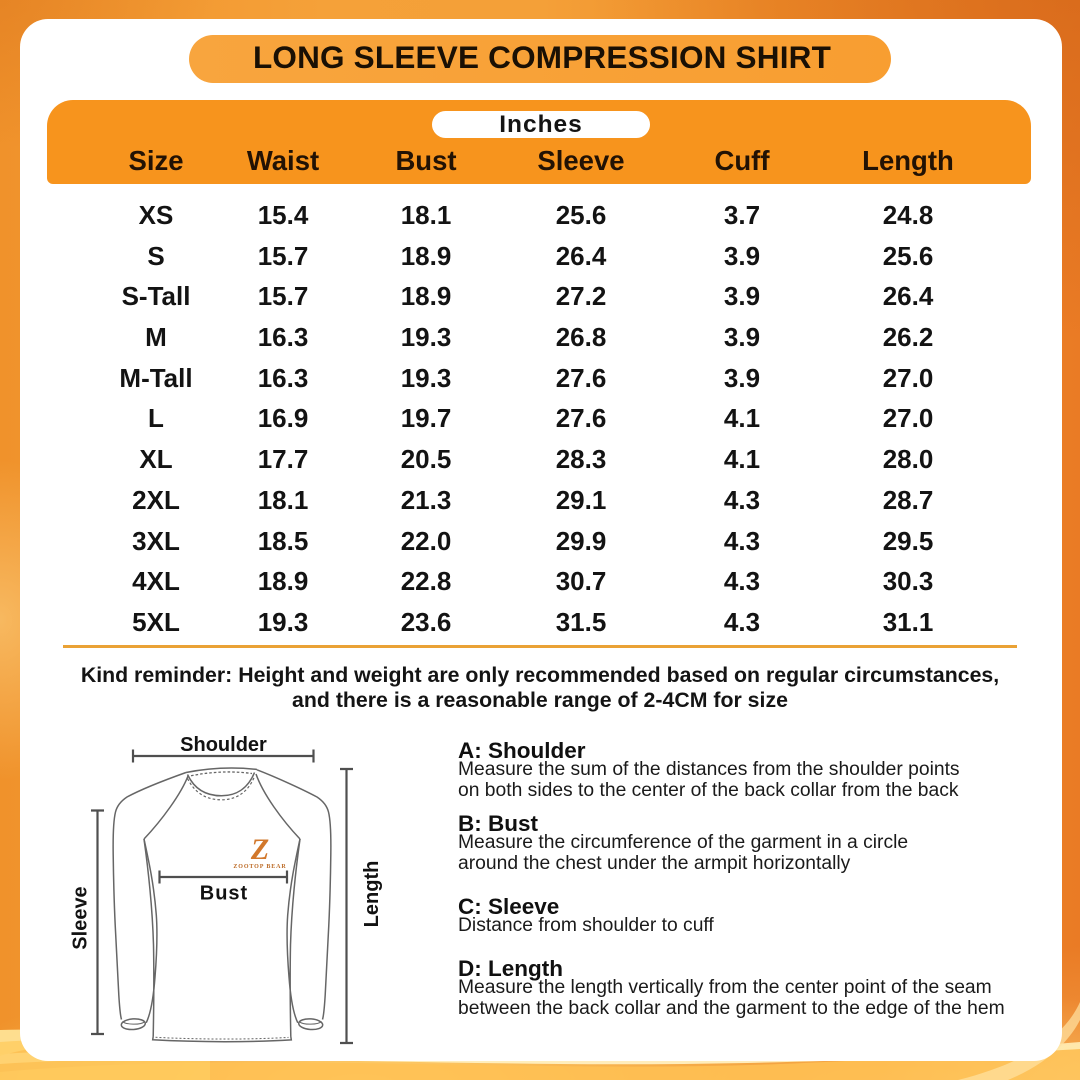 Image resolution: width=1080 pixels, height=1080 pixels. Describe the element at coordinates (223, 745) in the screenshot. I see `svg-text: Shoulder` at that location.